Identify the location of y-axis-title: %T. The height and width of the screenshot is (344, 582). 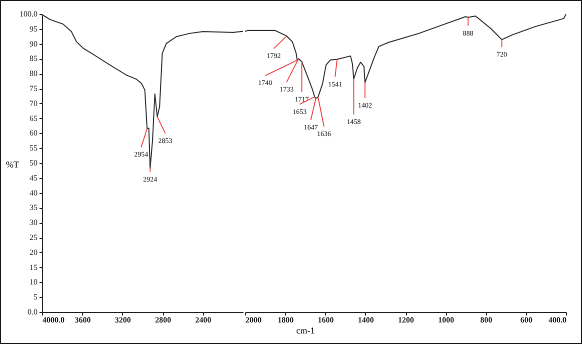
(13, 164).